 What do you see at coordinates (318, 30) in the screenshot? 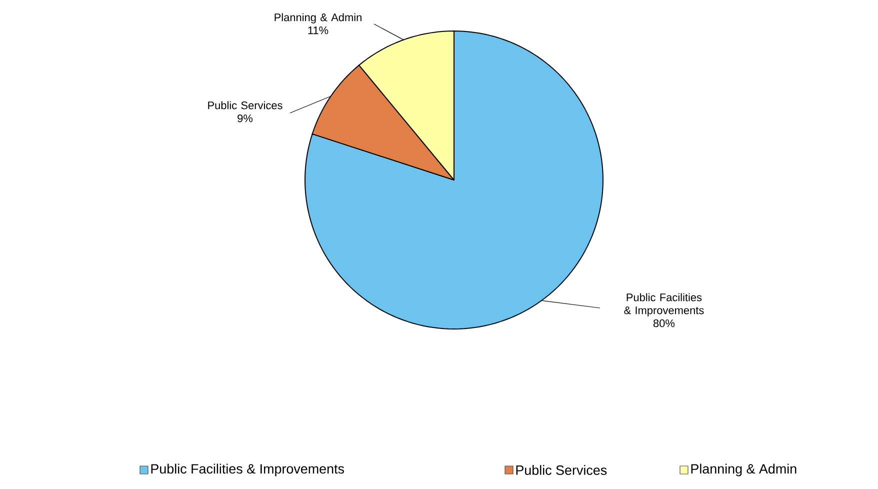
I see `data-label: 11%` at bounding box center [318, 30].